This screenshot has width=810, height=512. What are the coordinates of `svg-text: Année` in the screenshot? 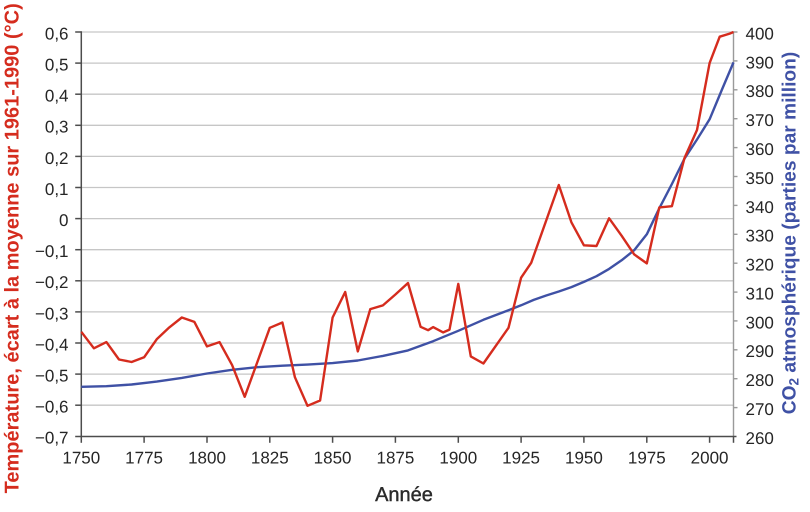 It's located at (404, 495).